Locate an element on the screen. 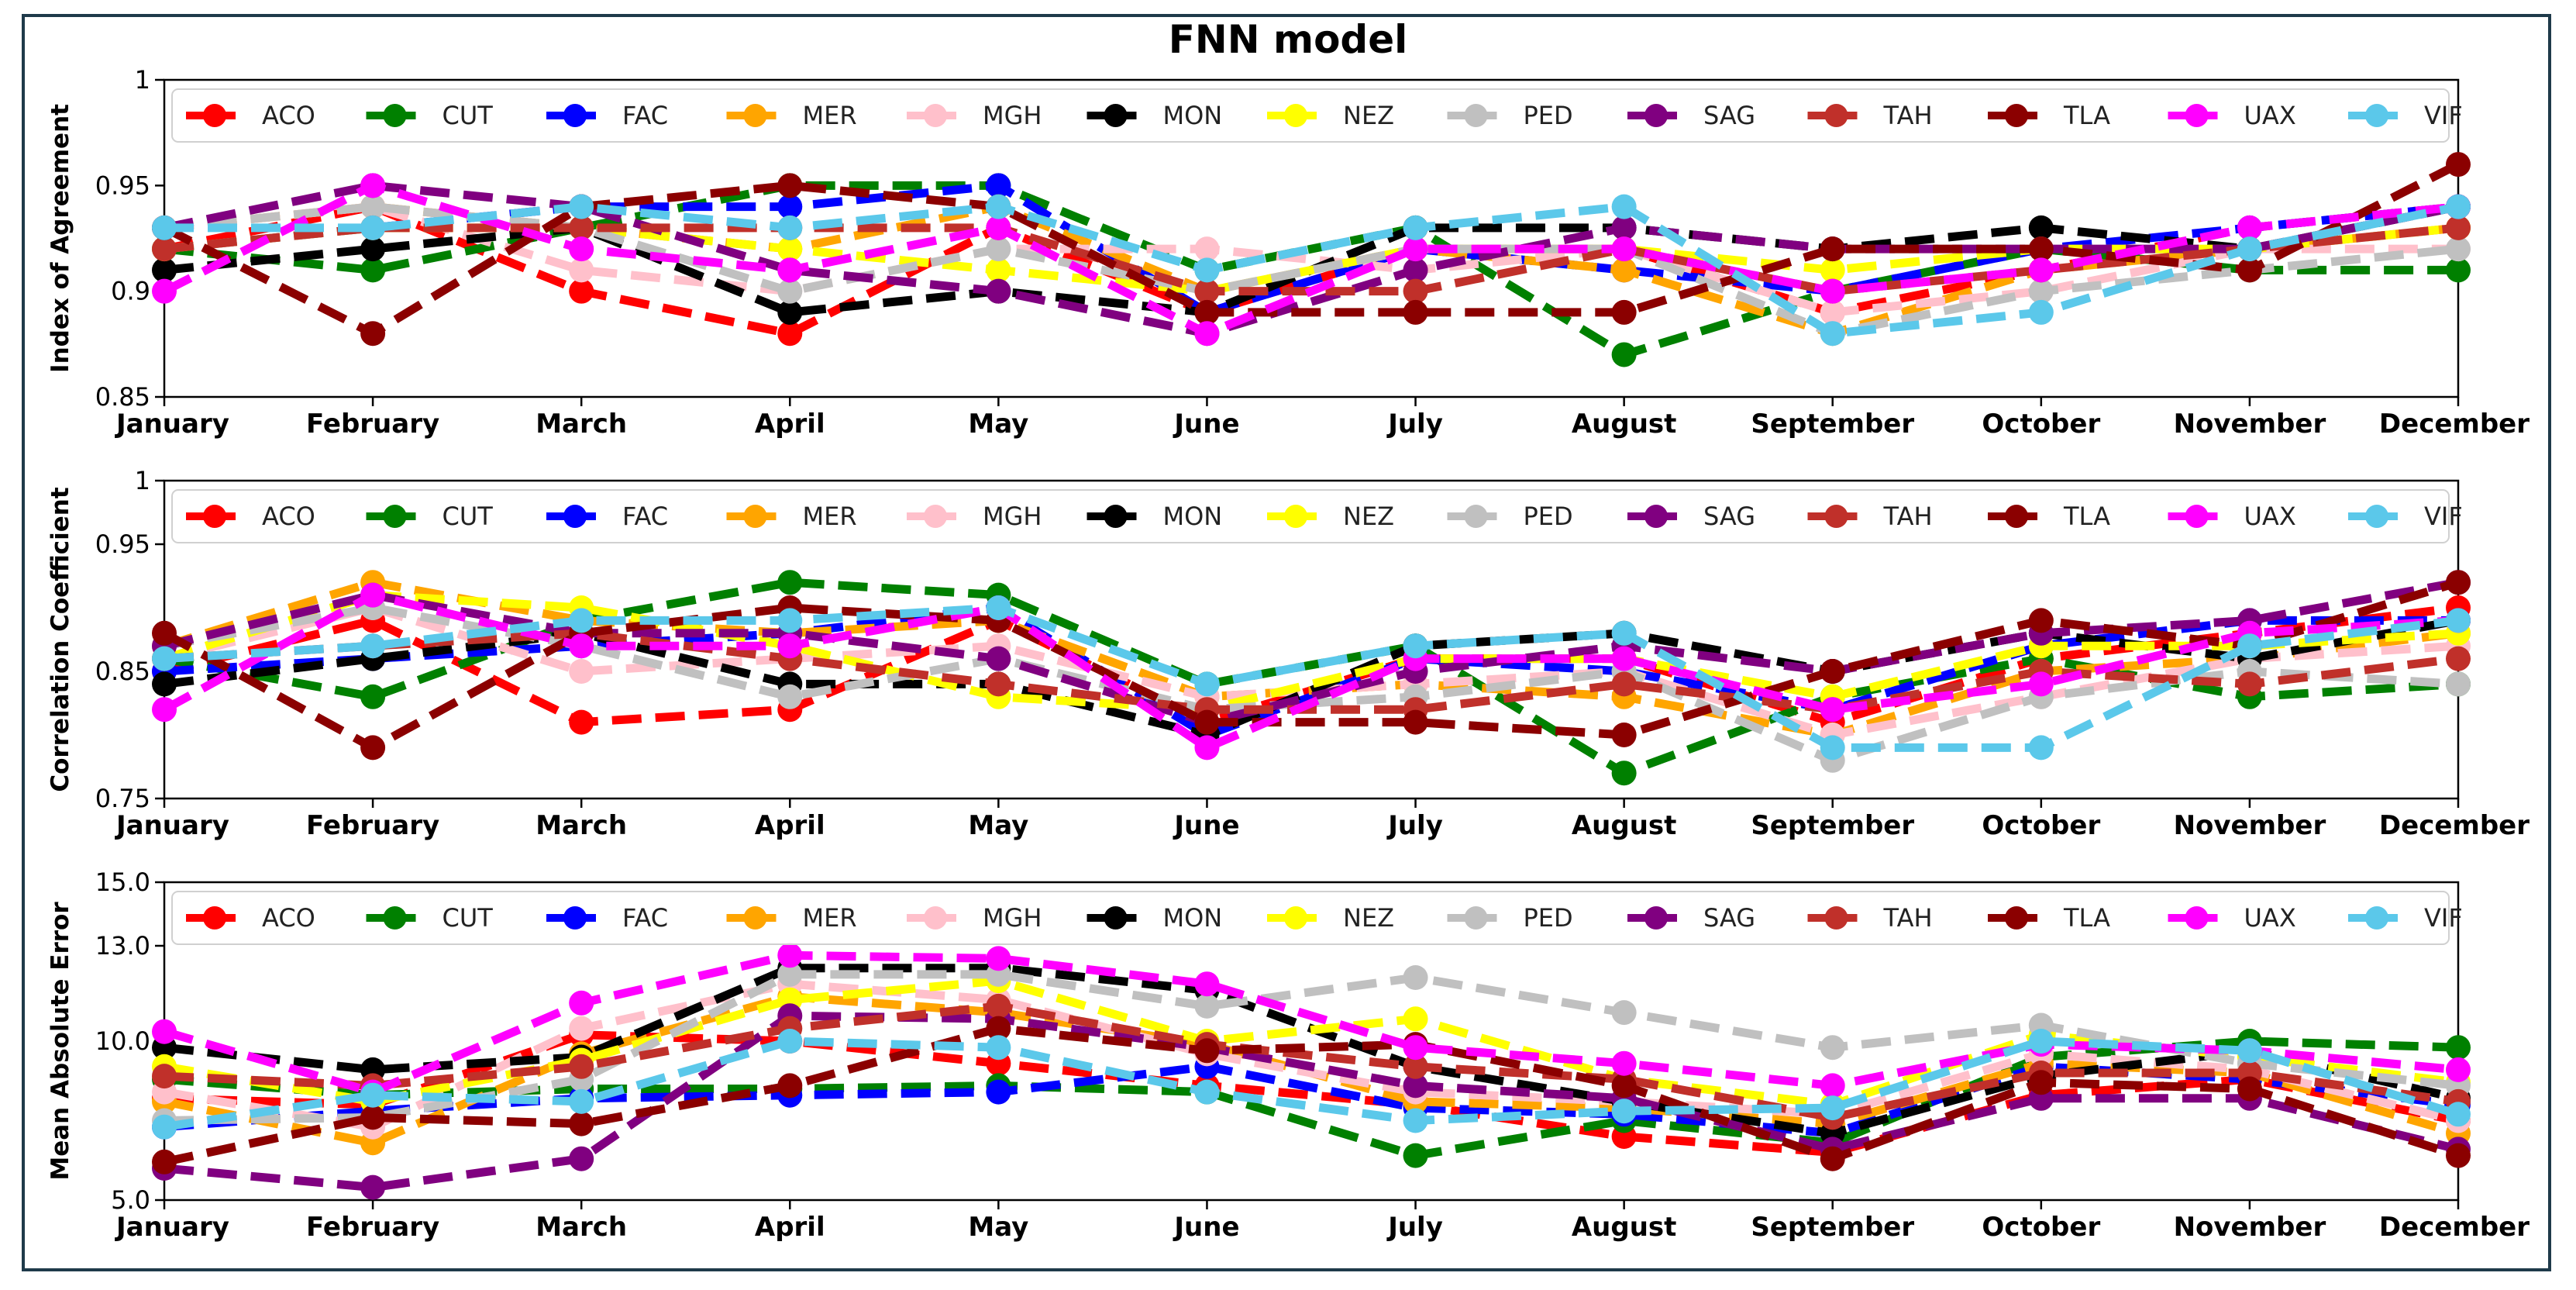  series-line-sag is located at coordinates (1312, 1101).